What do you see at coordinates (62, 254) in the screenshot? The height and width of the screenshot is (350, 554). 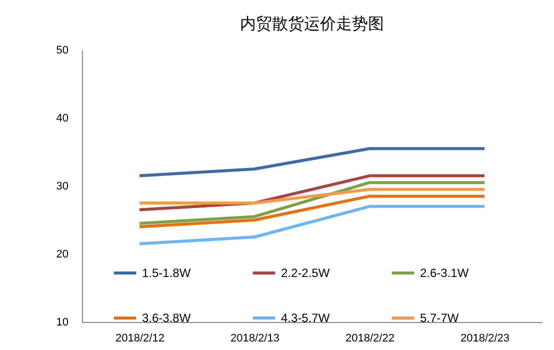 I see `y-tick-label: 20` at bounding box center [62, 254].